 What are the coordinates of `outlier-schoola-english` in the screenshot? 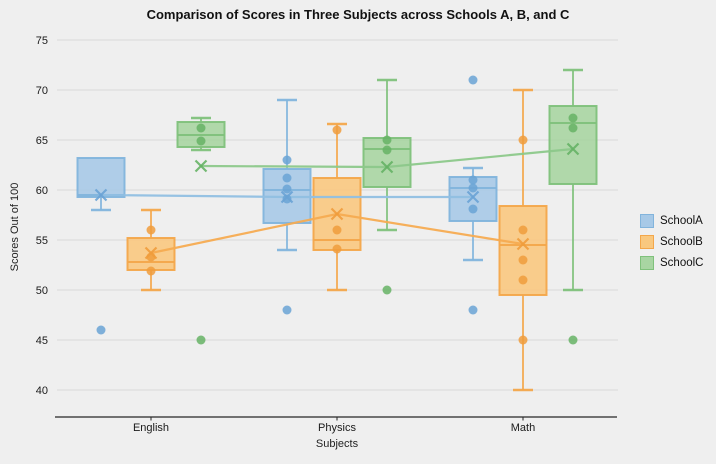 It's located at (101, 330).